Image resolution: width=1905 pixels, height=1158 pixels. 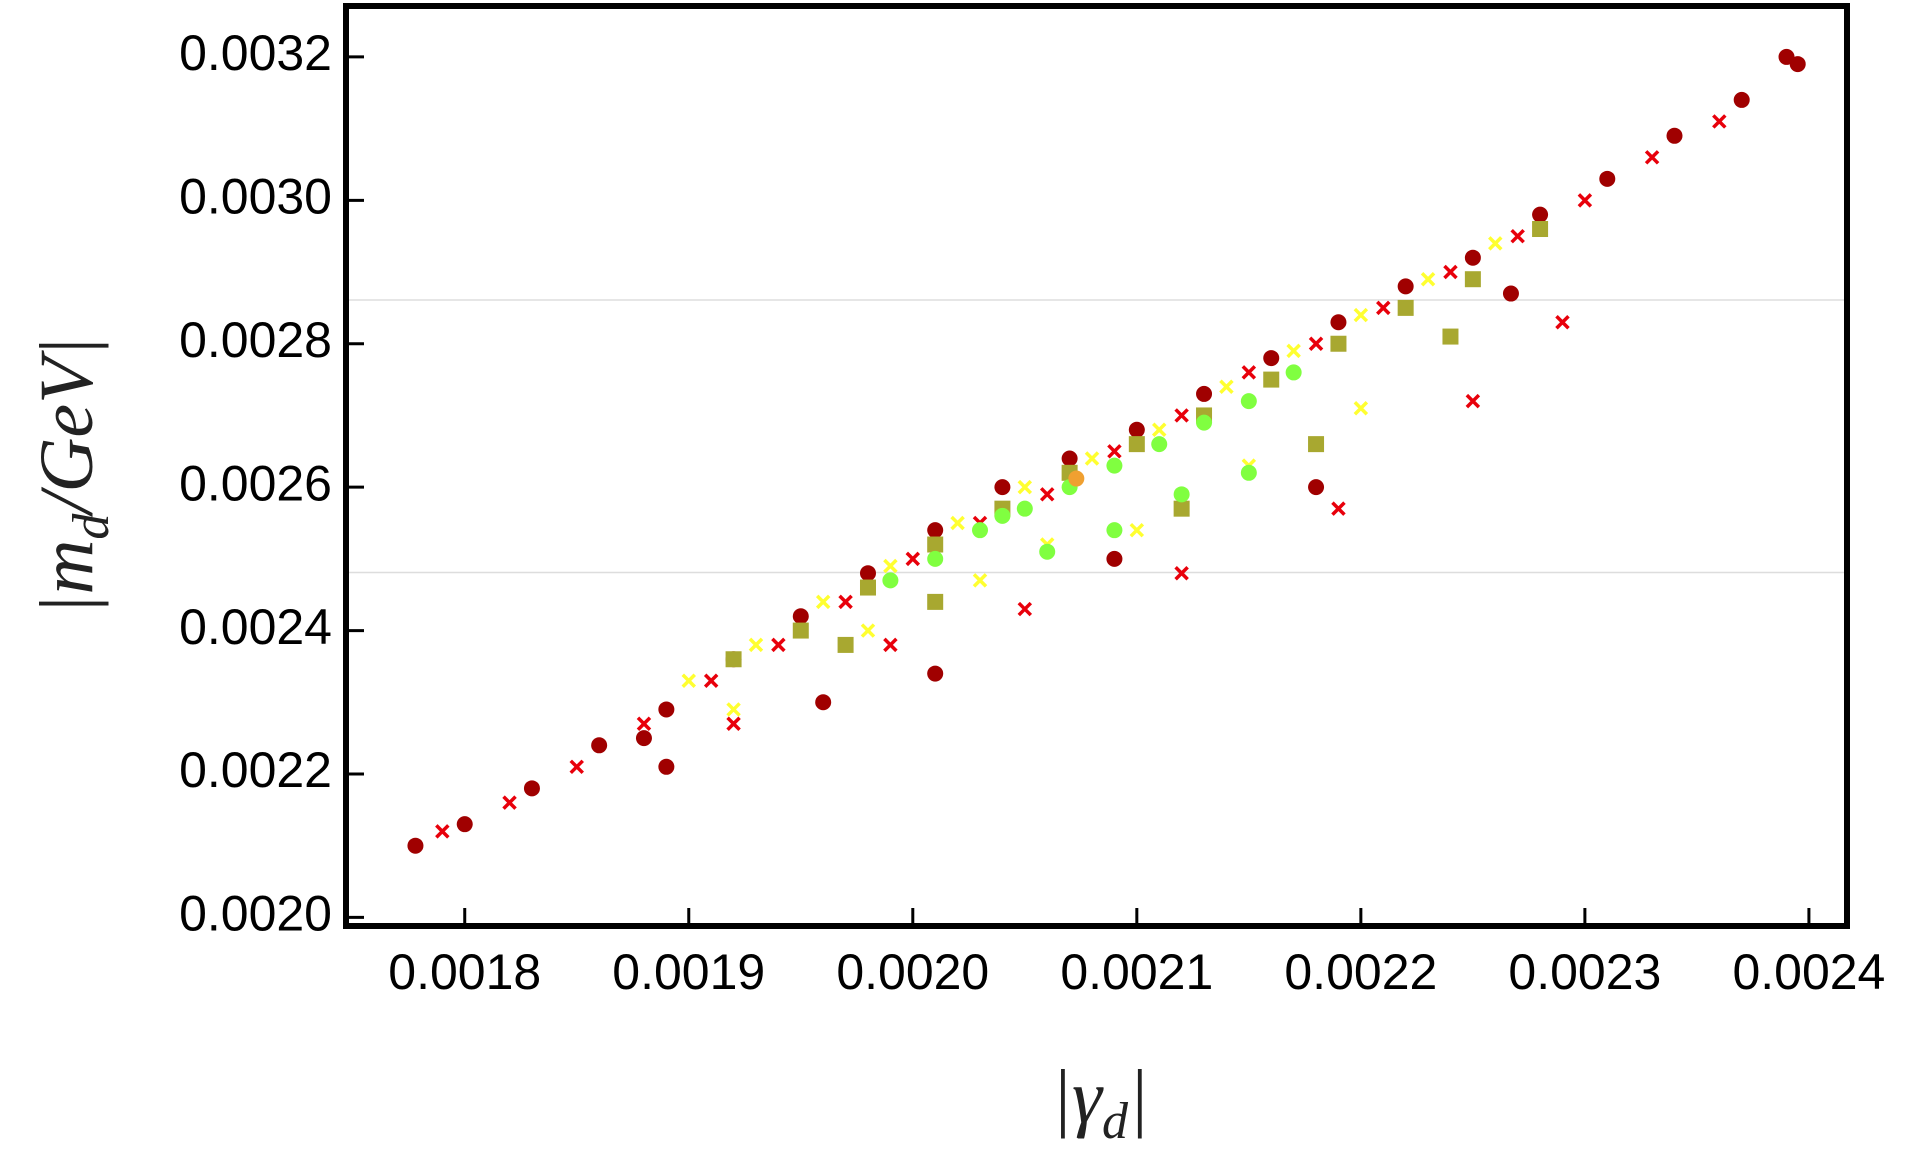 What do you see at coordinates (1136, 972) in the screenshot?
I see `x-tick-label: 0.0021` at bounding box center [1136, 972].